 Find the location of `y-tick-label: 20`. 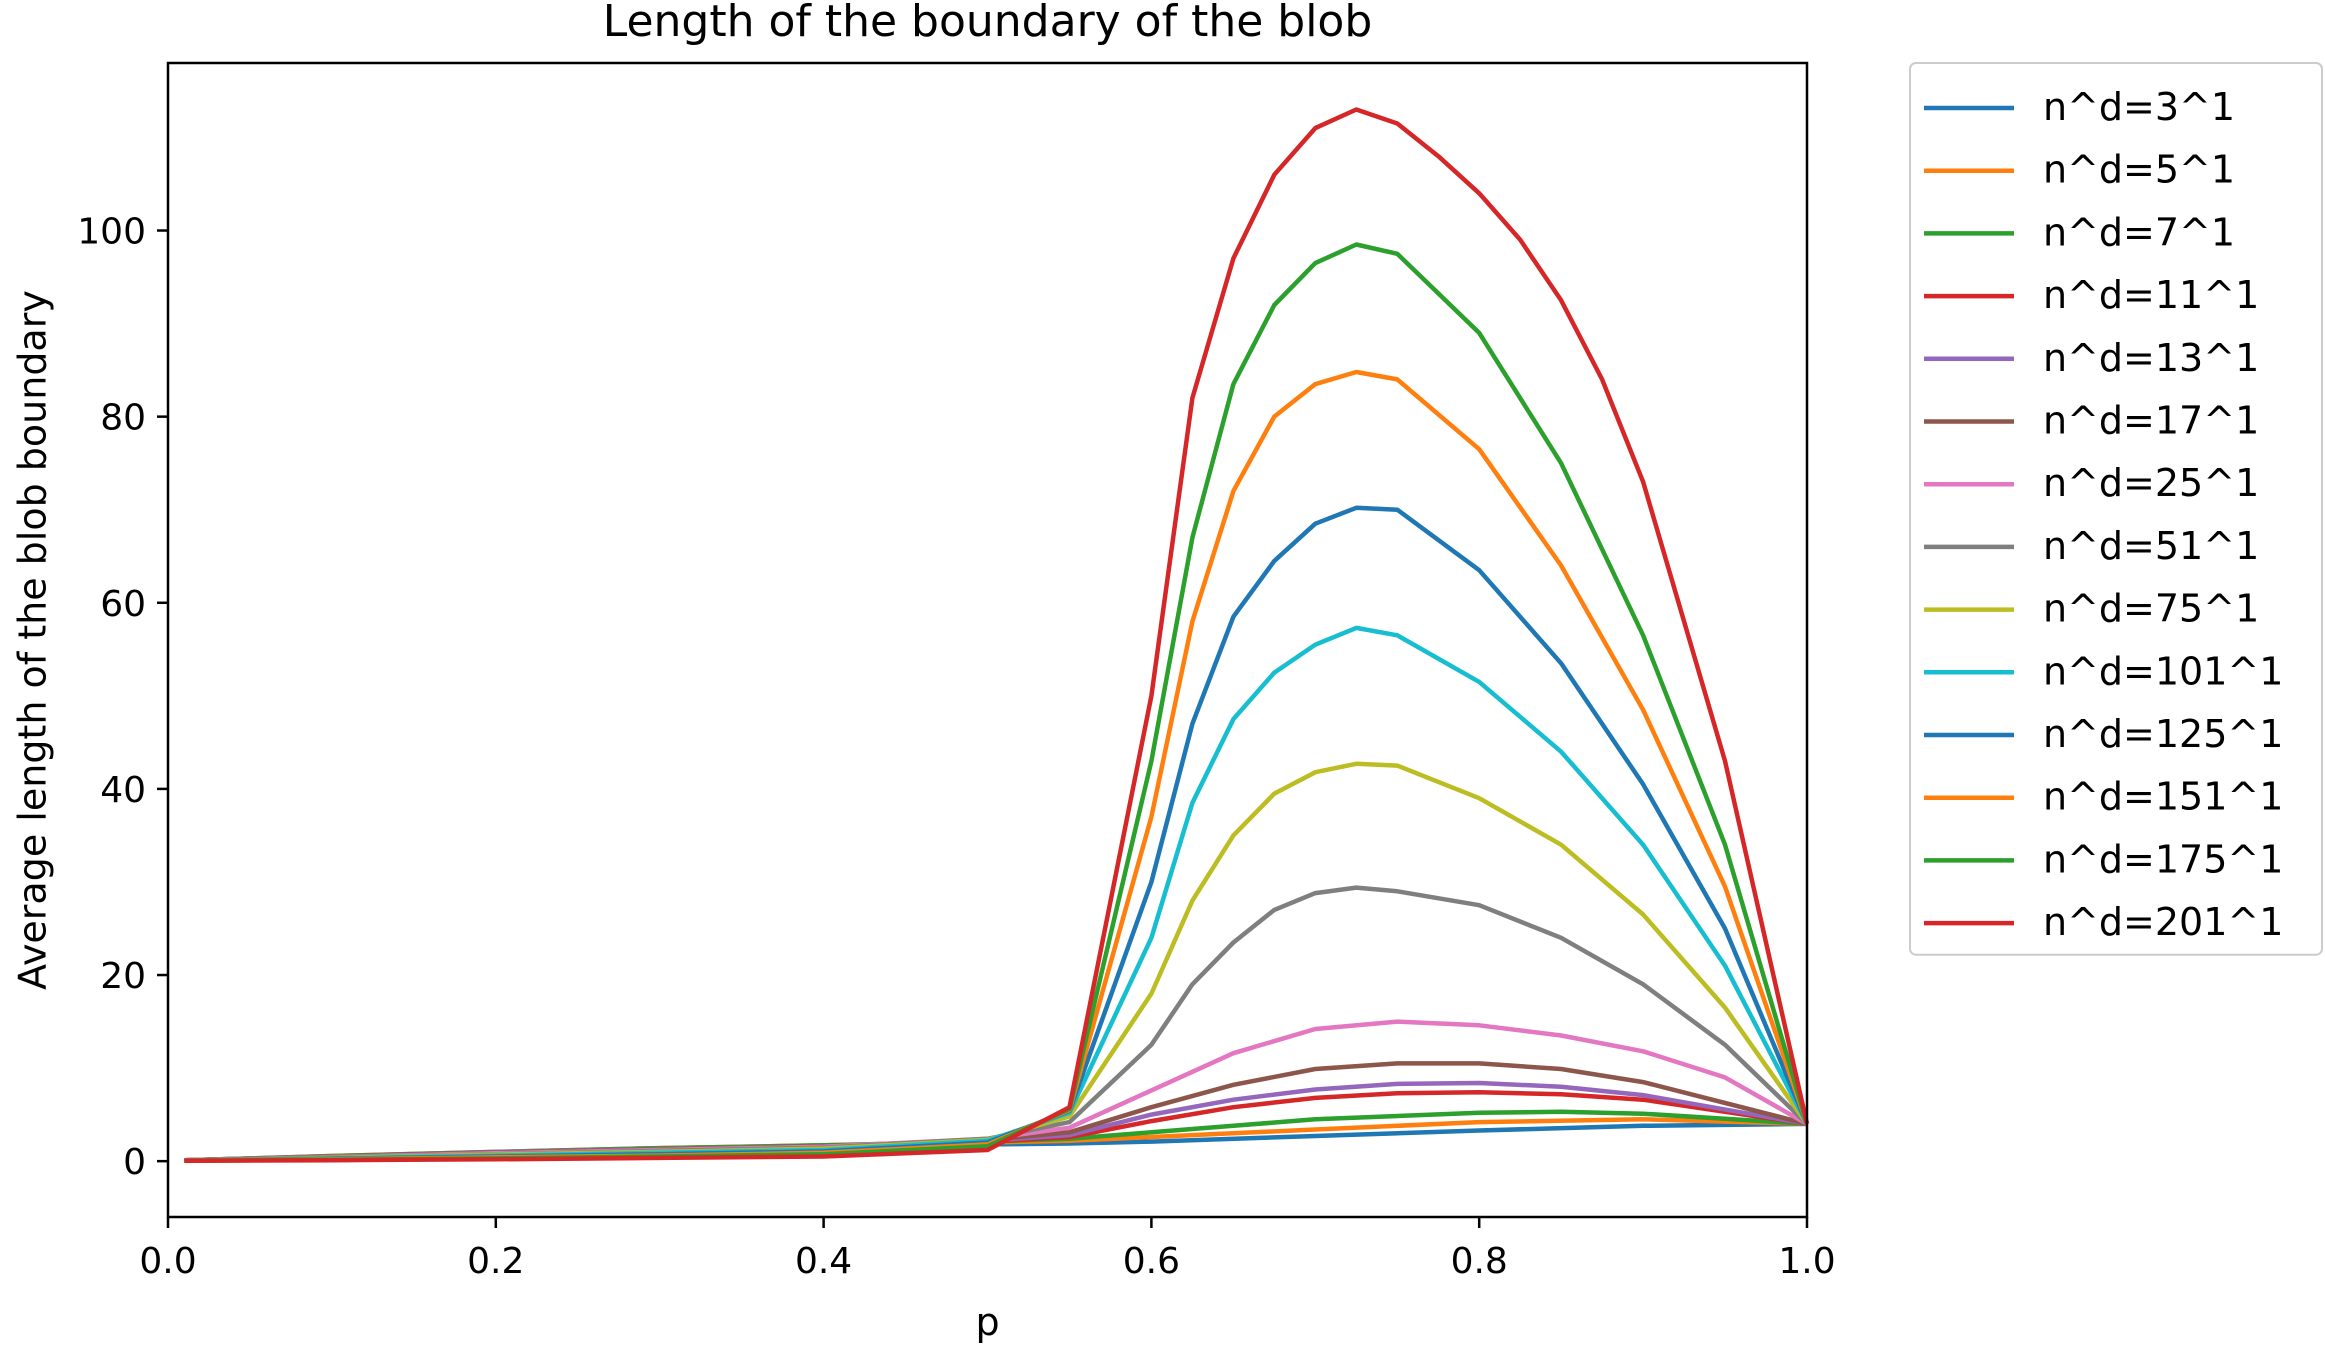

y-tick-label: 20 is located at coordinates (123, 976).